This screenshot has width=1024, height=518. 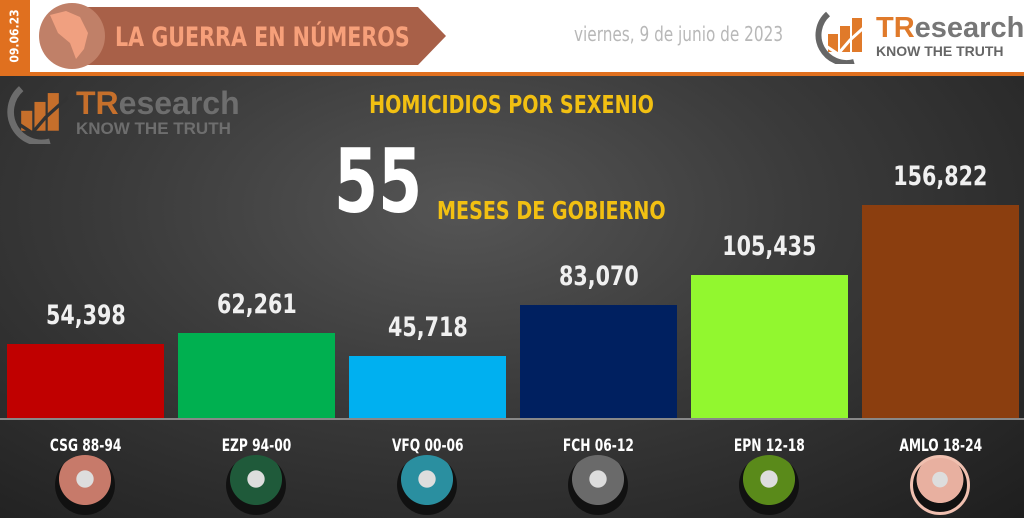 I want to click on months-label: MESES DE GOBIERNO, so click(x=551, y=210).